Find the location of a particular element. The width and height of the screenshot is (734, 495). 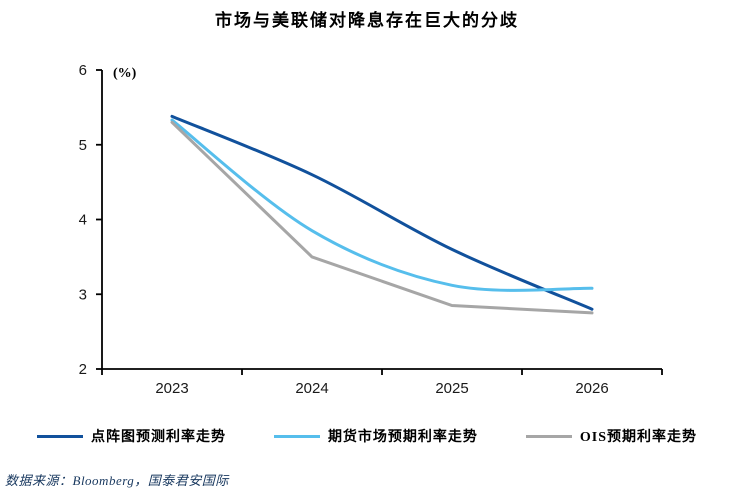

y-tick-label: 6 is located at coordinates (83, 70).